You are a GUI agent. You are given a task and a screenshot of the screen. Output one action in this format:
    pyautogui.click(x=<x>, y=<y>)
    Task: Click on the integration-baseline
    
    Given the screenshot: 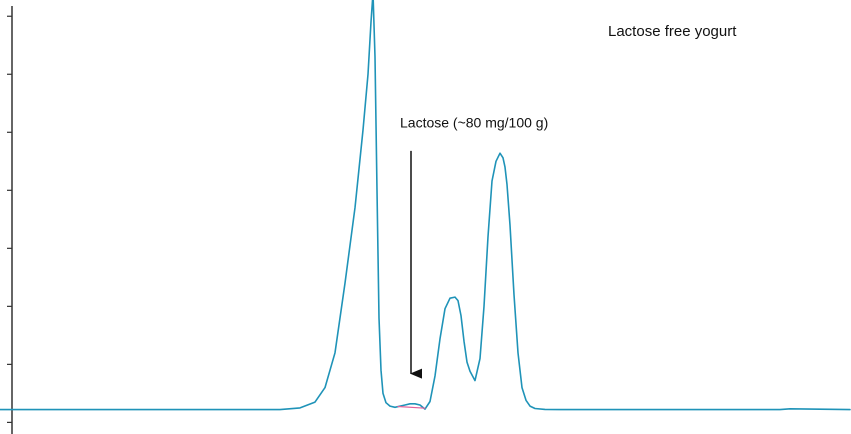 What is the action you would take?
    pyautogui.click(x=411, y=407)
    